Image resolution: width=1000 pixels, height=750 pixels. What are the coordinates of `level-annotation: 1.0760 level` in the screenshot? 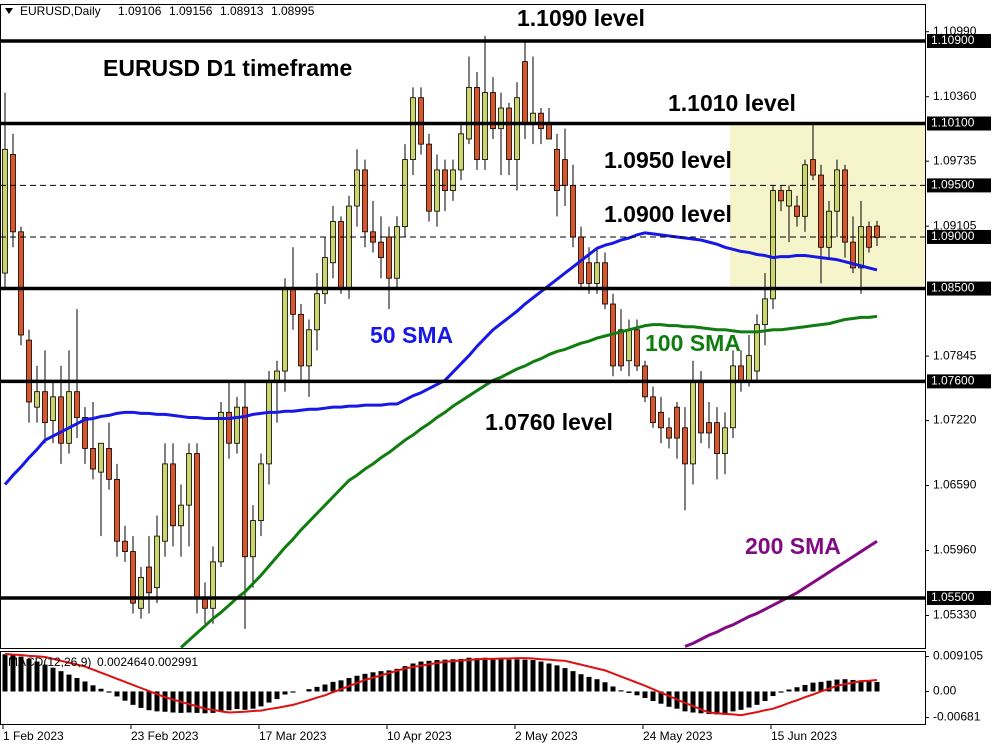 It's located at (549, 422).